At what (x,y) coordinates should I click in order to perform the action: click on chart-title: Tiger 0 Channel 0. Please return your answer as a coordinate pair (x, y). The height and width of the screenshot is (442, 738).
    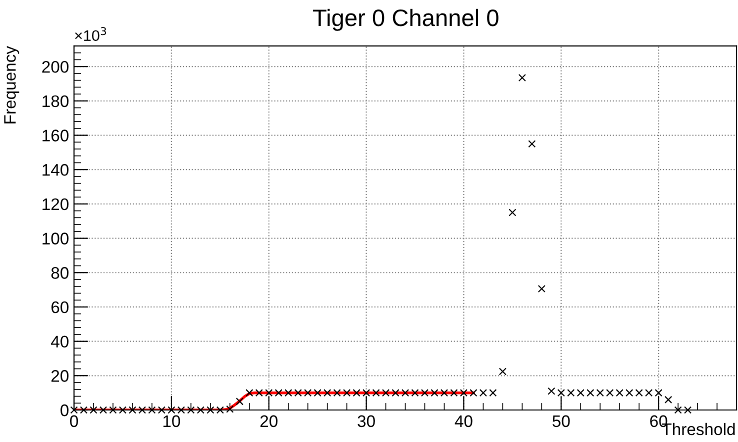
    Looking at the image, I should click on (405, 19).